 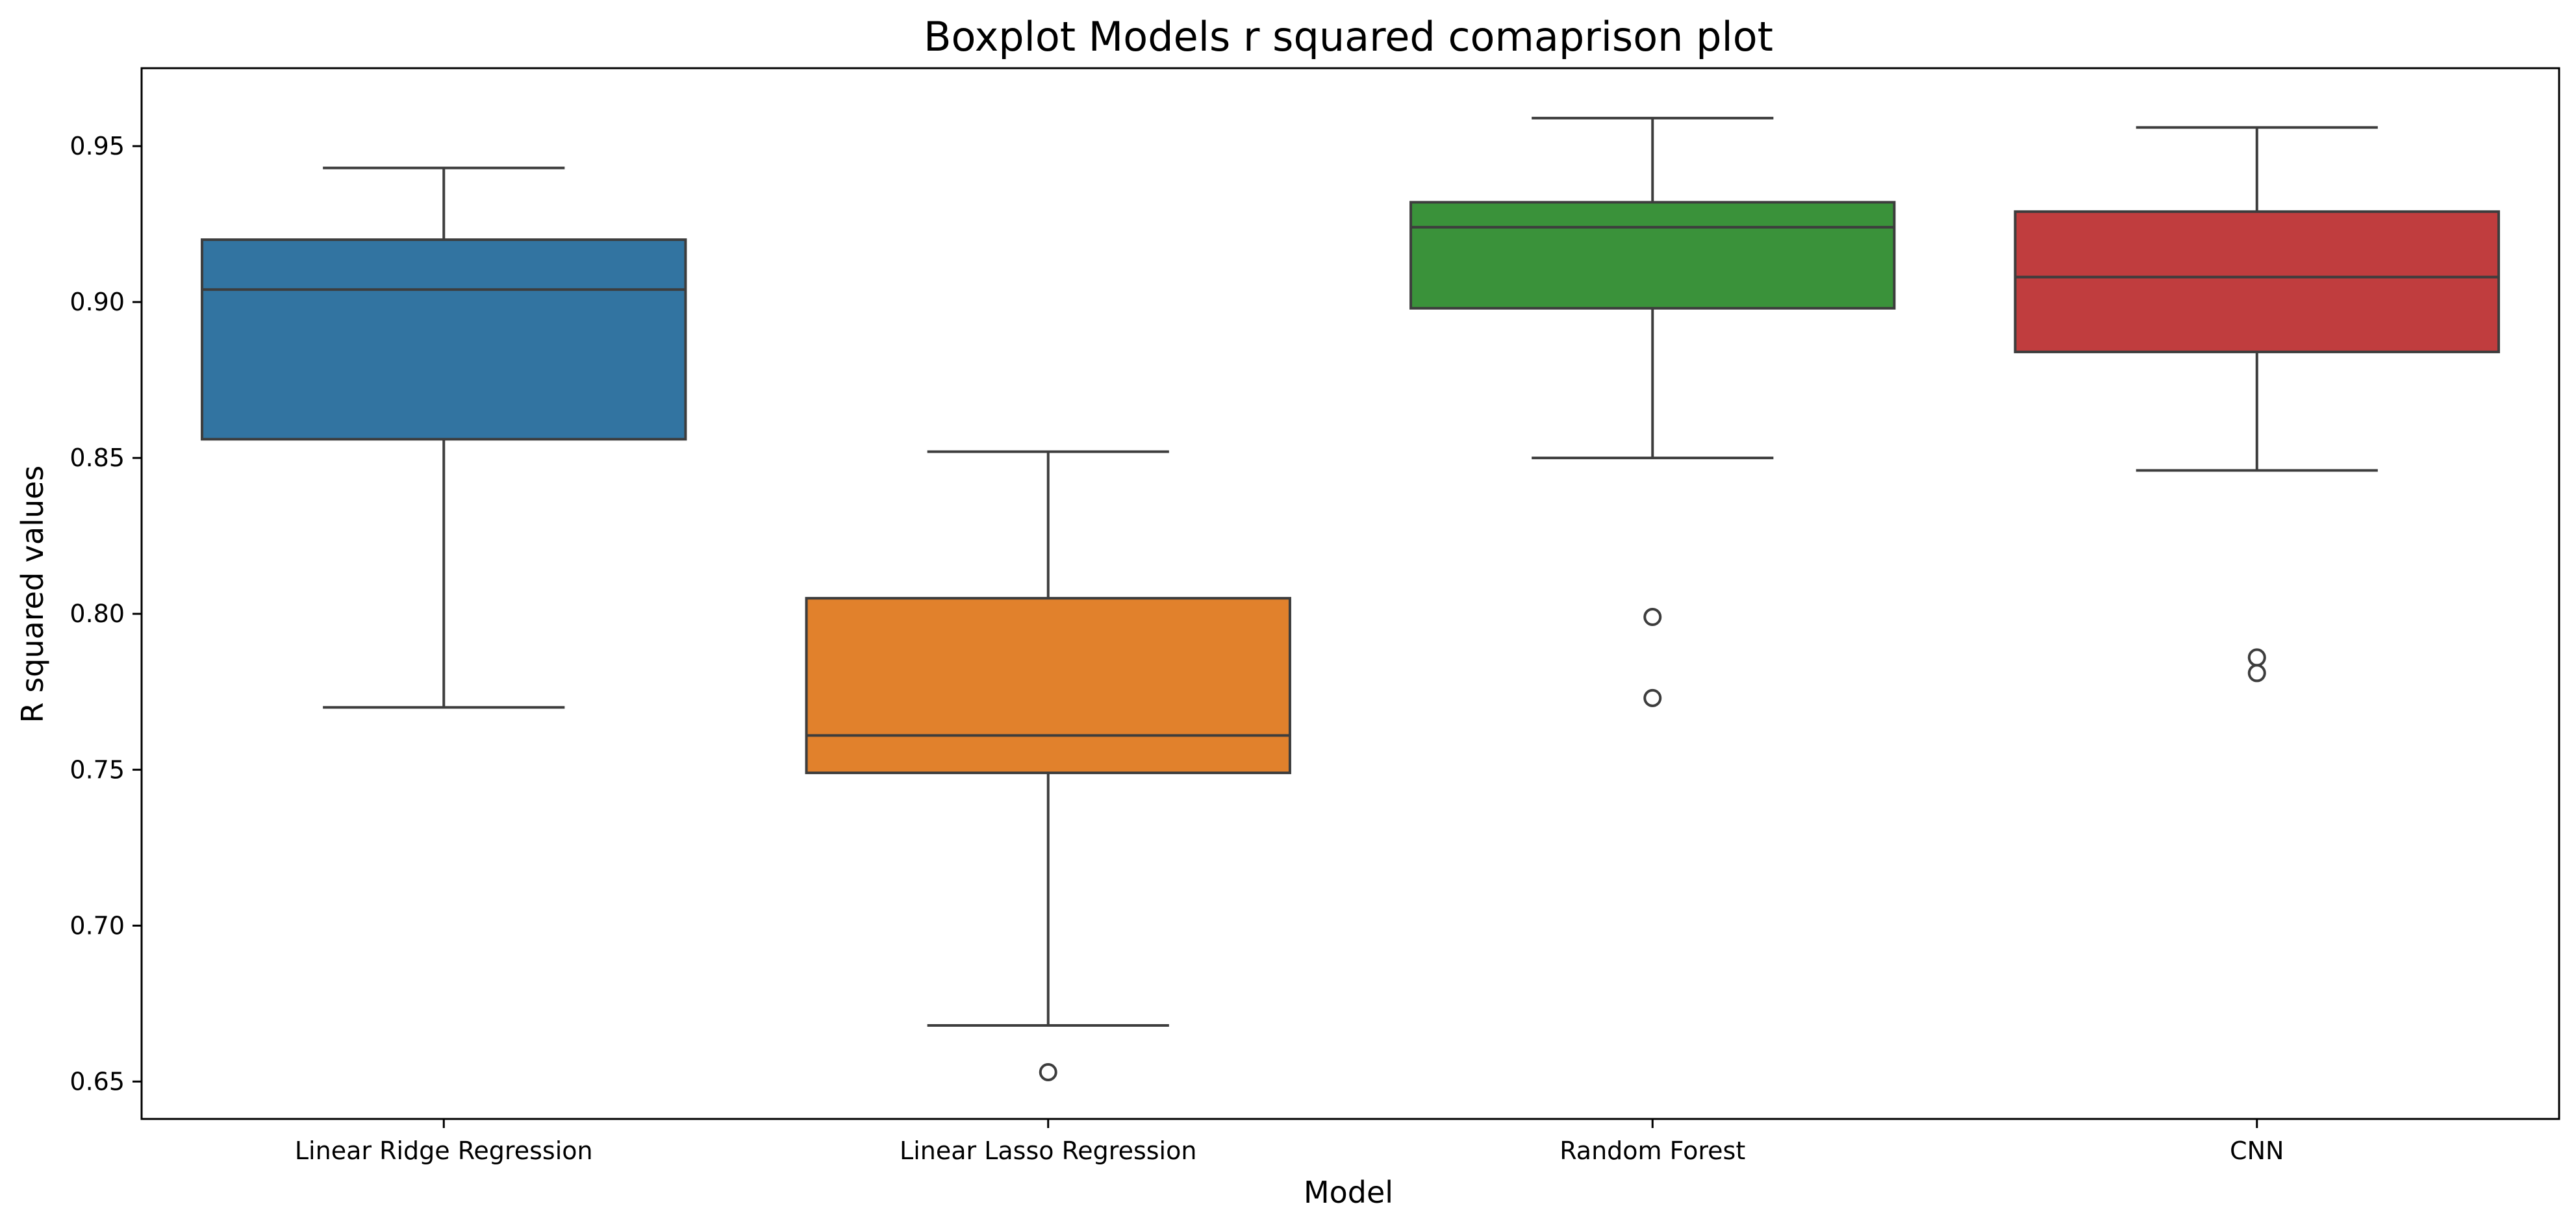 I want to click on y-tick-label: 0.90, so click(x=97, y=302).